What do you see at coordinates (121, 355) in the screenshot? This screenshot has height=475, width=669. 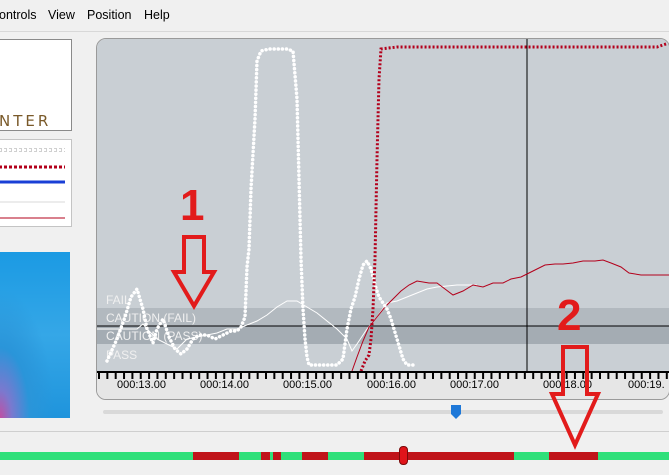 I see `zone-label-pass: PASS` at bounding box center [121, 355].